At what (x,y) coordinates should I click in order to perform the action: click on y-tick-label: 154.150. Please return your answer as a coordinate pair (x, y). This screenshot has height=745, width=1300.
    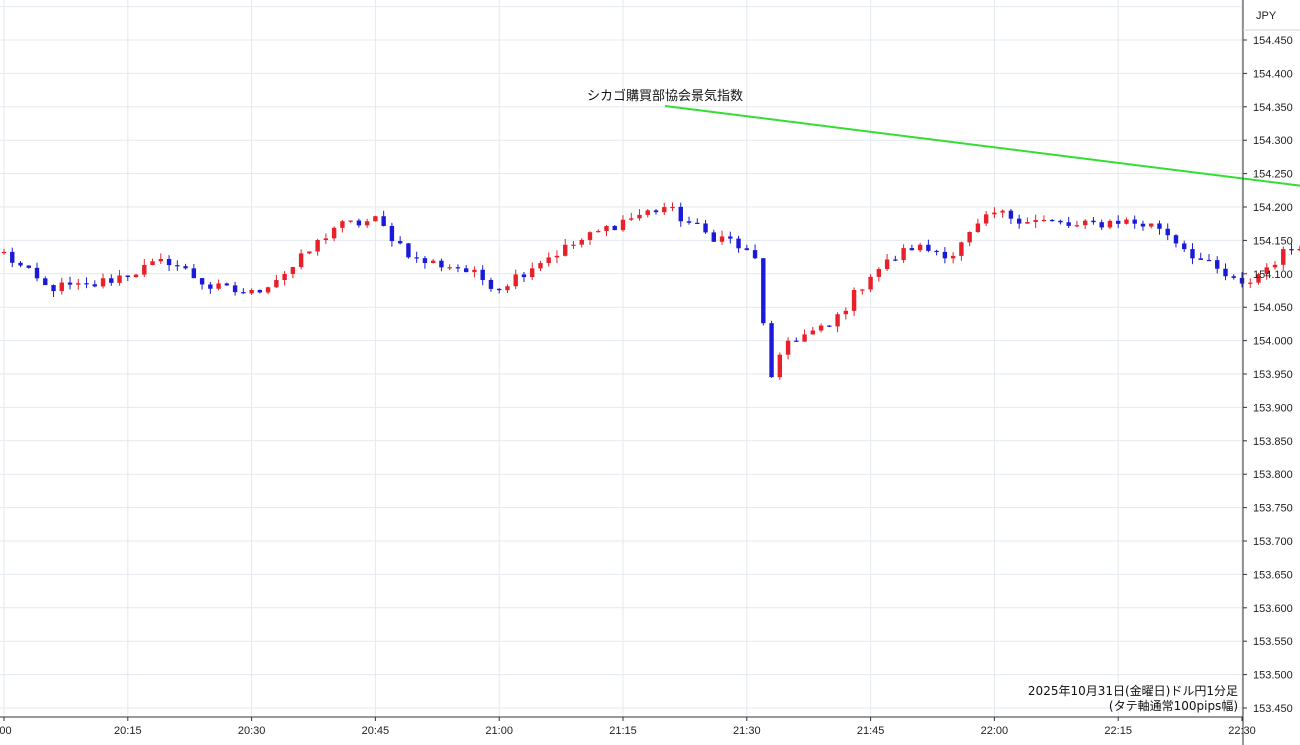
    Looking at the image, I should click on (1273, 241).